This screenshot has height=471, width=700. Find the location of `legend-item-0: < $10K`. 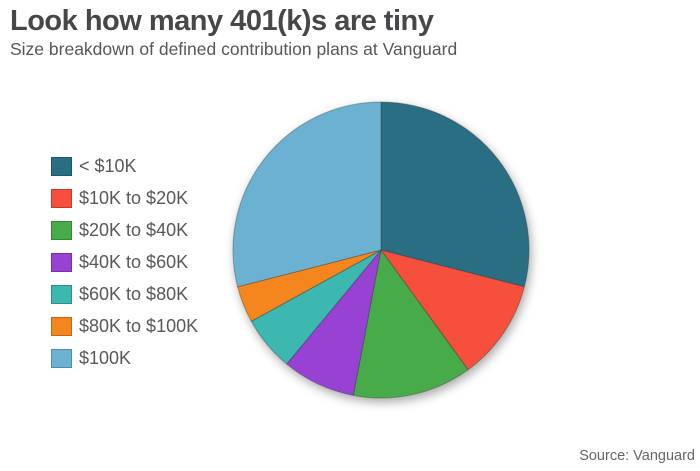

legend-item-0: < $10K is located at coordinates (124, 166).